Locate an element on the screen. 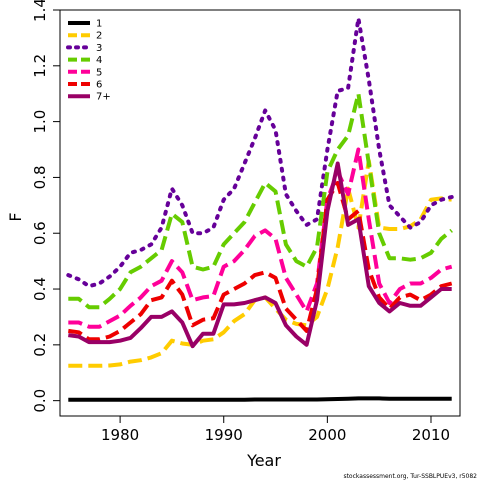 The image size is (480, 480). y-tick-label: 0.8 is located at coordinates (40, 177).